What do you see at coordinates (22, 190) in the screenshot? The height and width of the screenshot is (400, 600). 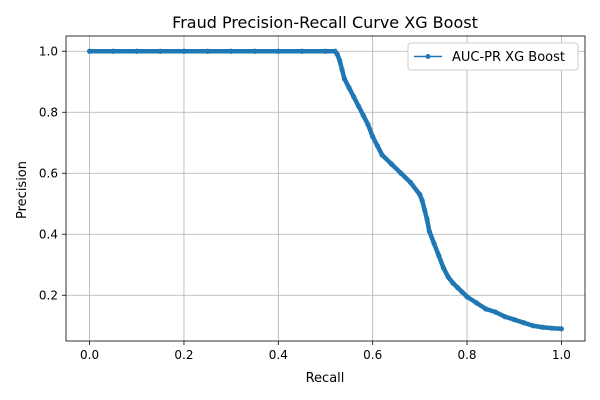 I see `y-axis-label: Precision` at bounding box center [22, 190].